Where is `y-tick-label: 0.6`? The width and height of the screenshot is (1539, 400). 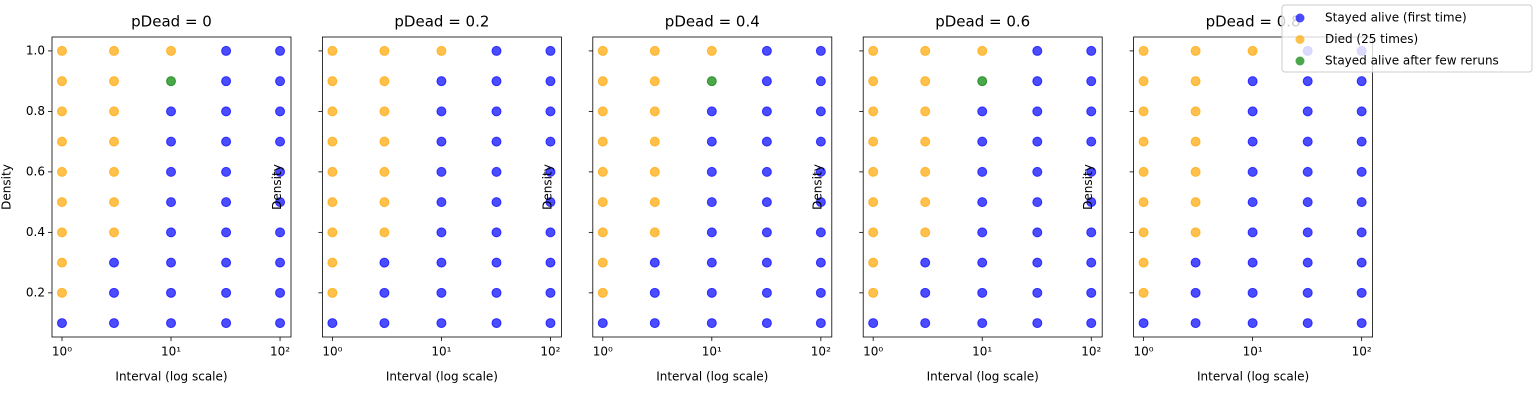
y-tick-label: 0.6 is located at coordinates (35, 171).